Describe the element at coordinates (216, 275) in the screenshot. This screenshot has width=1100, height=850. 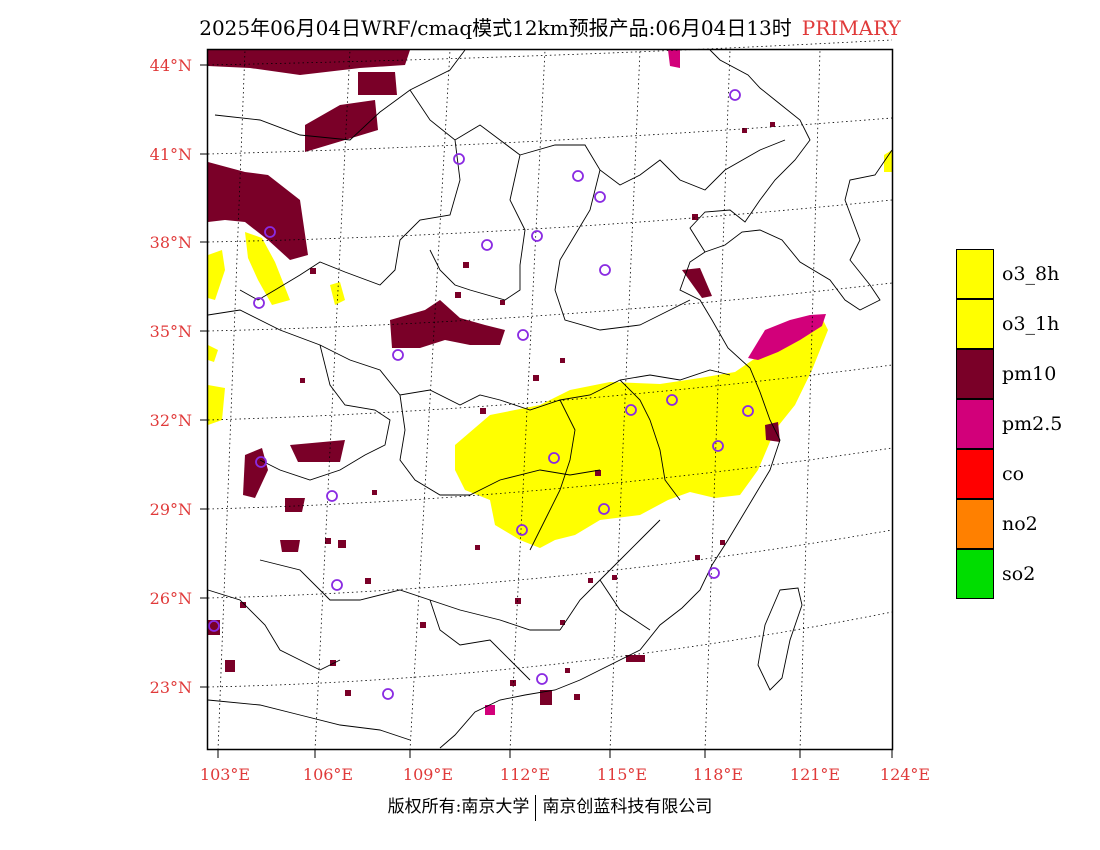
I see `o3-region-west` at that location.